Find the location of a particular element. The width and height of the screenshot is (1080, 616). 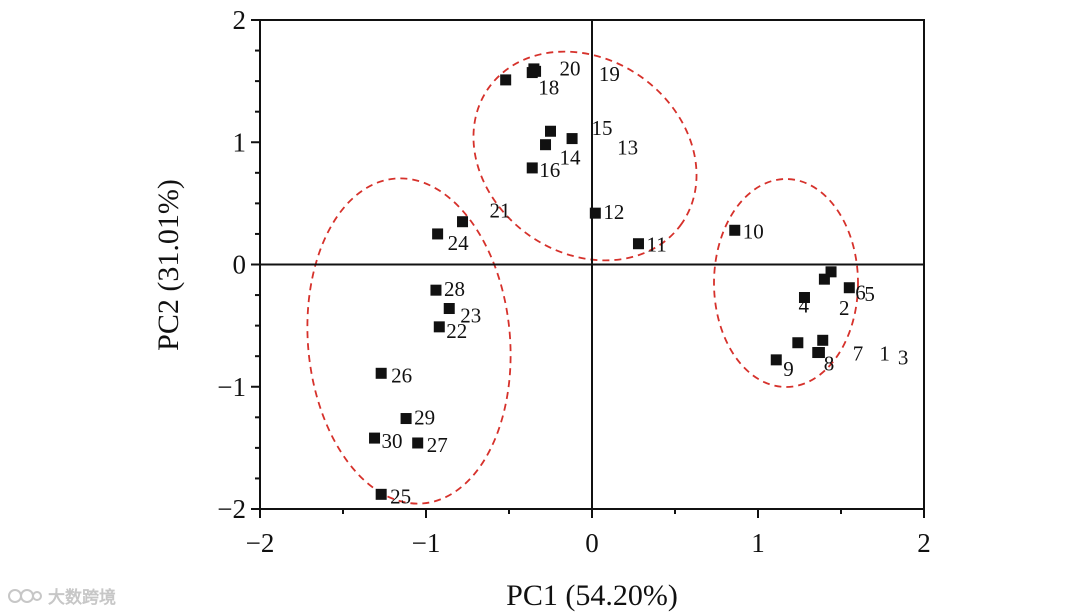

point-label-27: 27 is located at coordinates (437, 445).